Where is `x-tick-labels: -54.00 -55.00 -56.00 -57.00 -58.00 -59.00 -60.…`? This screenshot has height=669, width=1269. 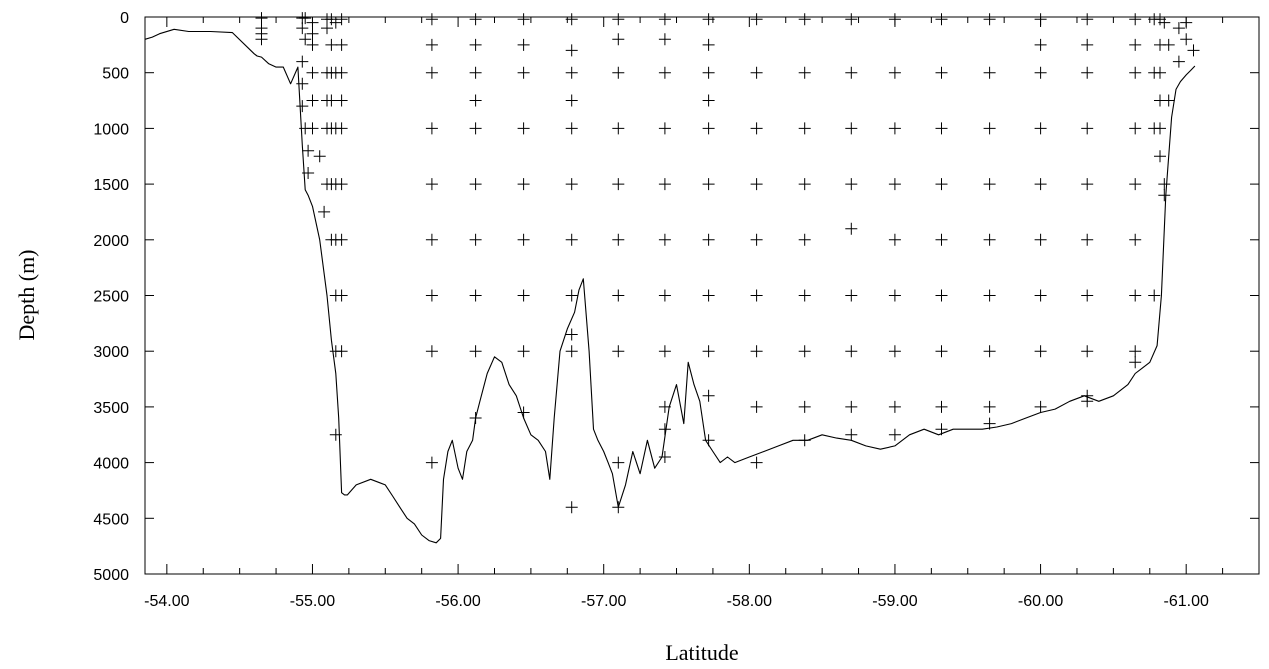
x-tick-labels: -54.00 -55.00 -56.00 -57.00 -58.00 -59.00 -60.… is located at coordinates (676, 601).